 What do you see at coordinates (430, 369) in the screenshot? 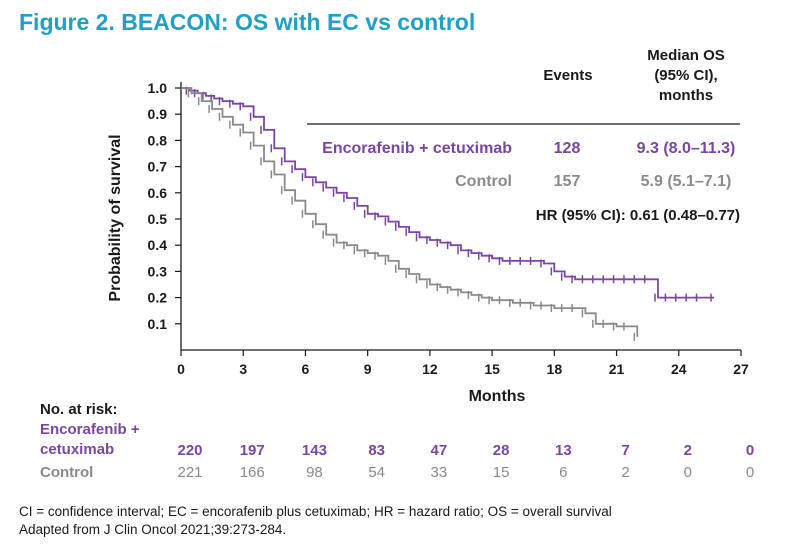
I see `x-tick-label: 12` at bounding box center [430, 369].